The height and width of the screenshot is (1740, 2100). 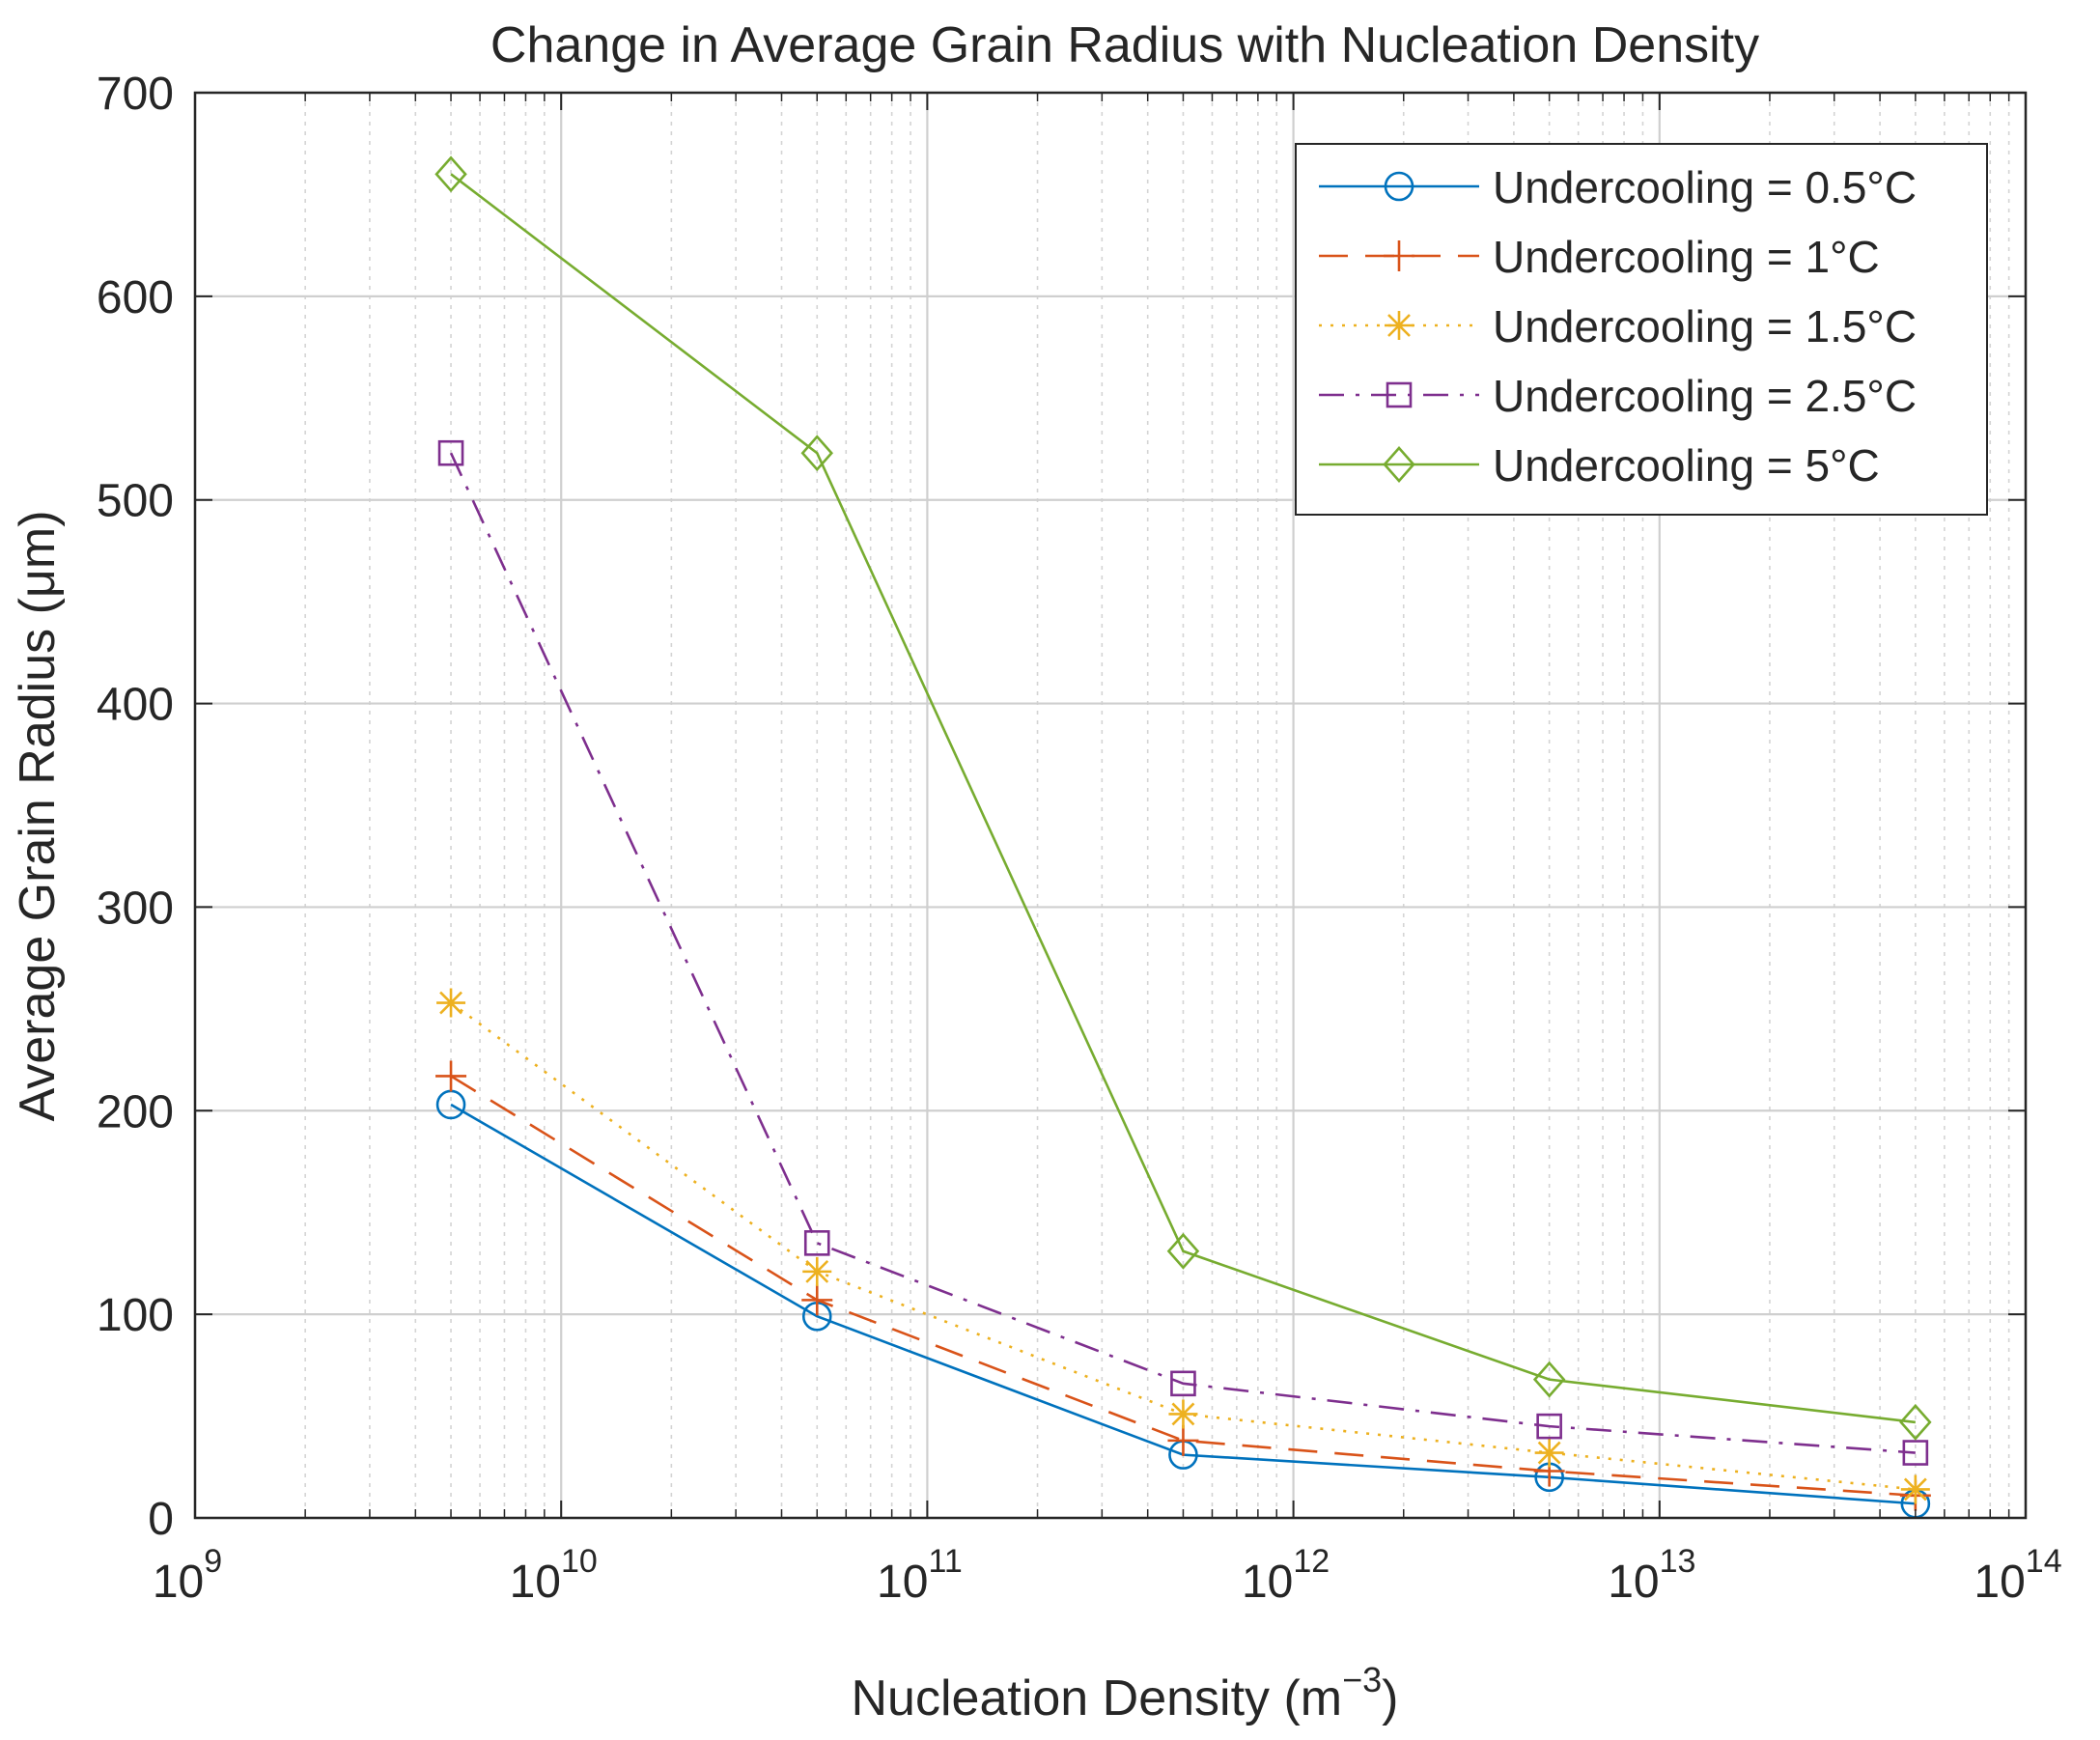 What do you see at coordinates (1705, 396) in the screenshot?
I see `legend-label: Undercooling = 2.5°C` at bounding box center [1705, 396].